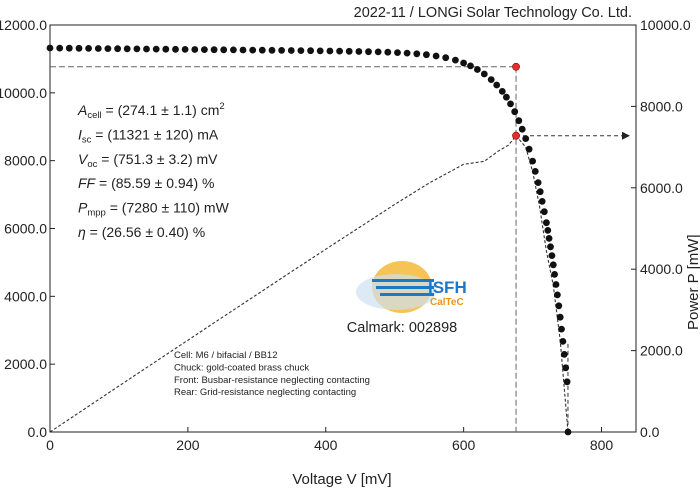  What do you see at coordinates (82, 232) in the screenshot?
I see `parameter-symbol: η` at bounding box center [82, 232].